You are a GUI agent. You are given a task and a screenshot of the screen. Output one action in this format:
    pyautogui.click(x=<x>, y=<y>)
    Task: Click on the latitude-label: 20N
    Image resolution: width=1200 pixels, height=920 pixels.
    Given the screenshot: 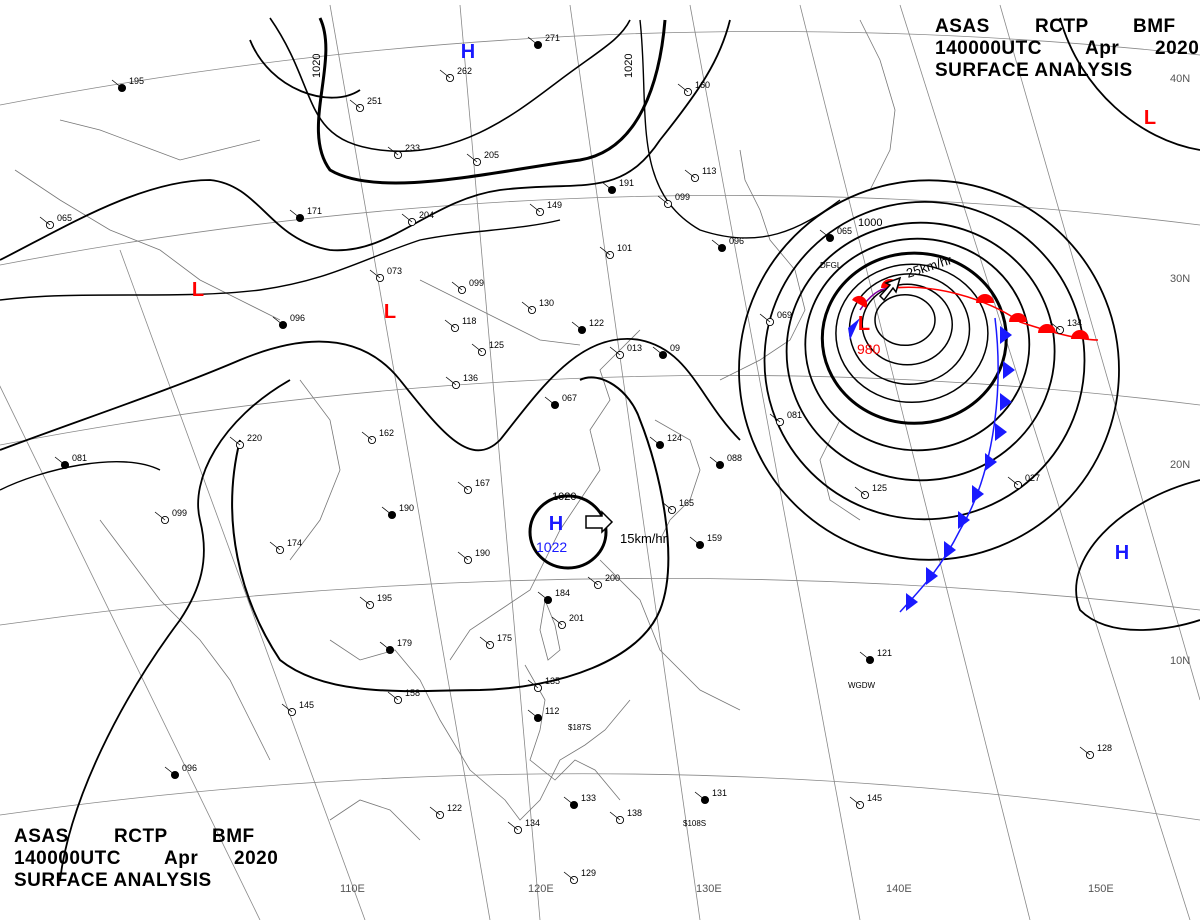 What is the action you would take?
    pyautogui.click(x=1180, y=465)
    